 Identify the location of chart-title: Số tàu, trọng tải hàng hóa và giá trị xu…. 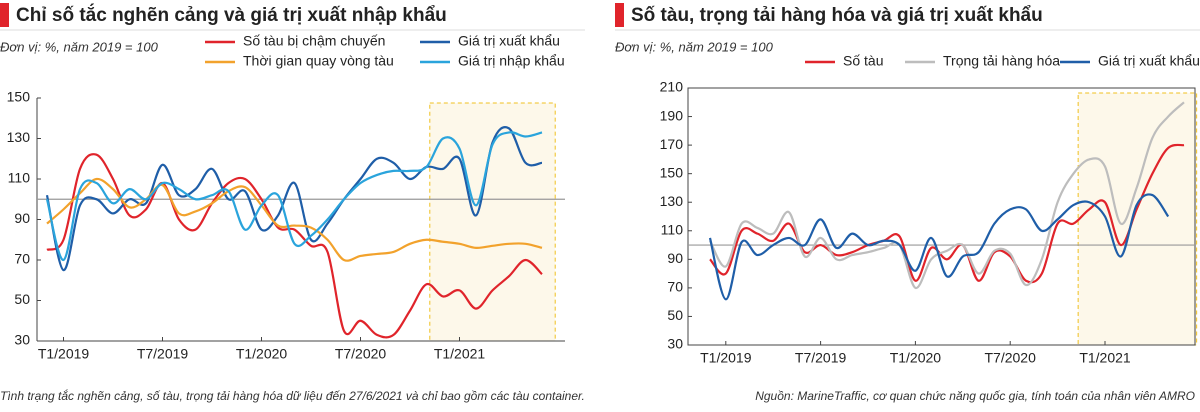
(837, 15).